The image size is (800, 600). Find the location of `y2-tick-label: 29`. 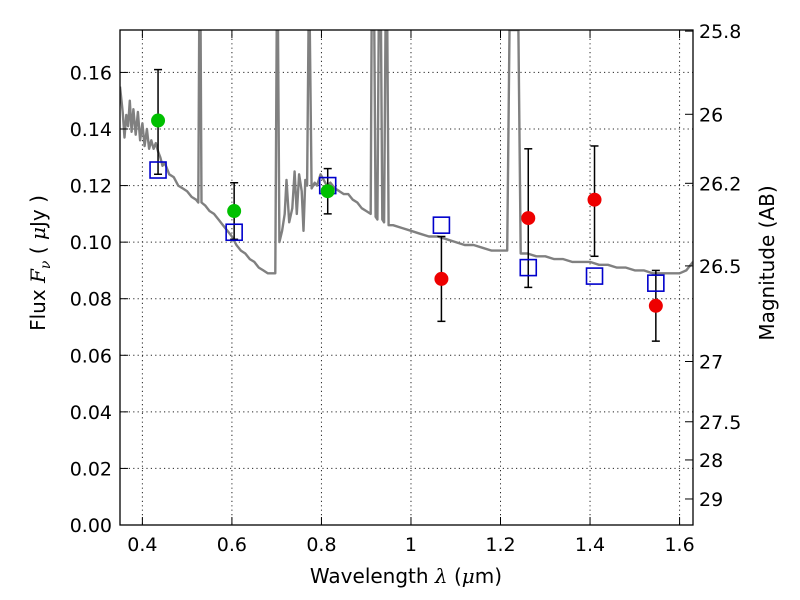

y2-tick-label: 29 is located at coordinates (711, 500).